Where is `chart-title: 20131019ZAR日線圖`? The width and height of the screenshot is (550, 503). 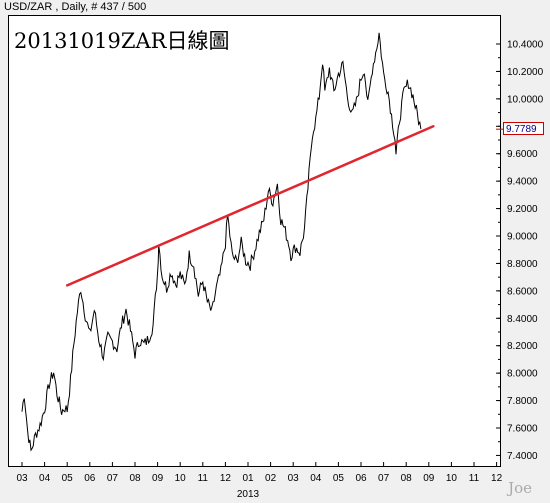
chart-title: 20131019ZAR日線圖 is located at coordinates (122, 41).